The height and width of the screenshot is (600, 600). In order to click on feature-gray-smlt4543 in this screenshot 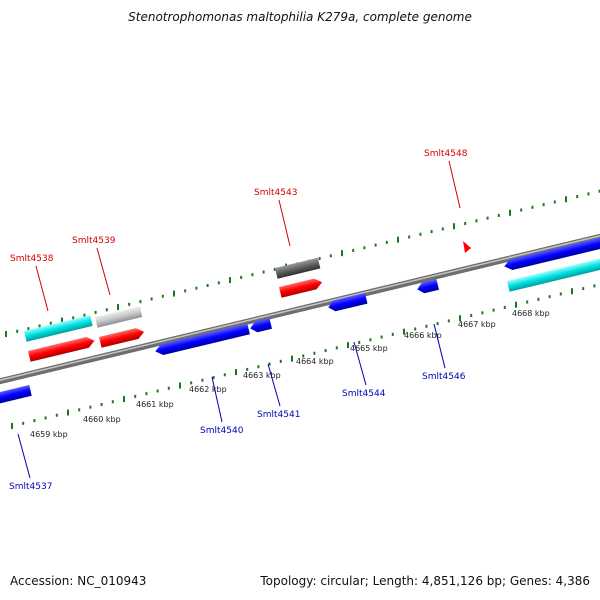, I will do `click(298, 268)`.